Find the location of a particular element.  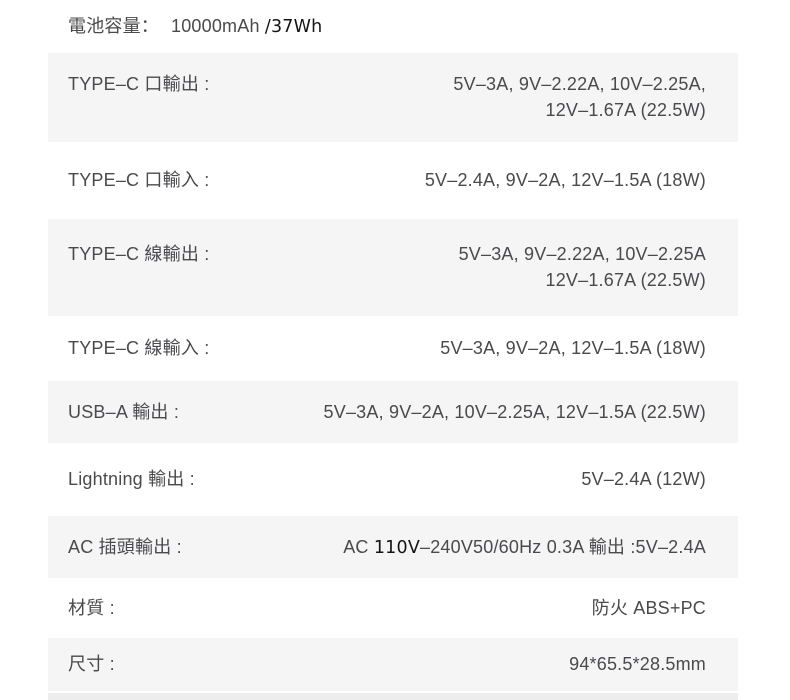

spec-value-battery-capacity: 10000mAh /37Wh is located at coordinates (246, 26).